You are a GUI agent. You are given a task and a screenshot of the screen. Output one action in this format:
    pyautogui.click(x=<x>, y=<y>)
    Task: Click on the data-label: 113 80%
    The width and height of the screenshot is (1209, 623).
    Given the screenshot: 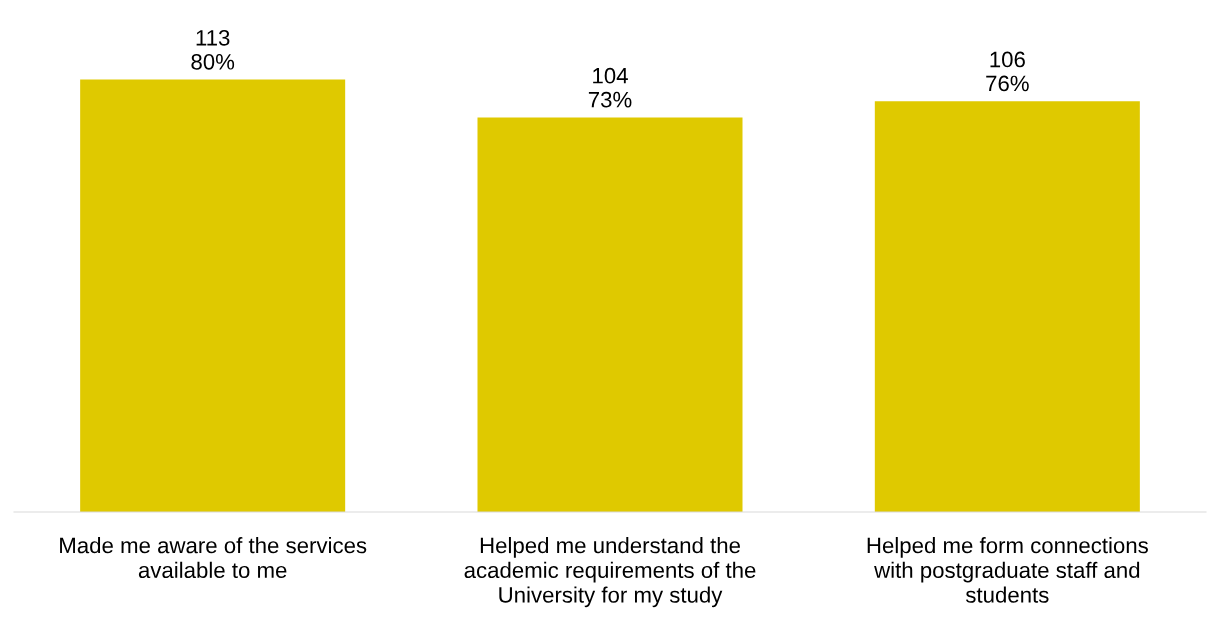 What is the action you would take?
    pyautogui.click(x=213, y=50)
    